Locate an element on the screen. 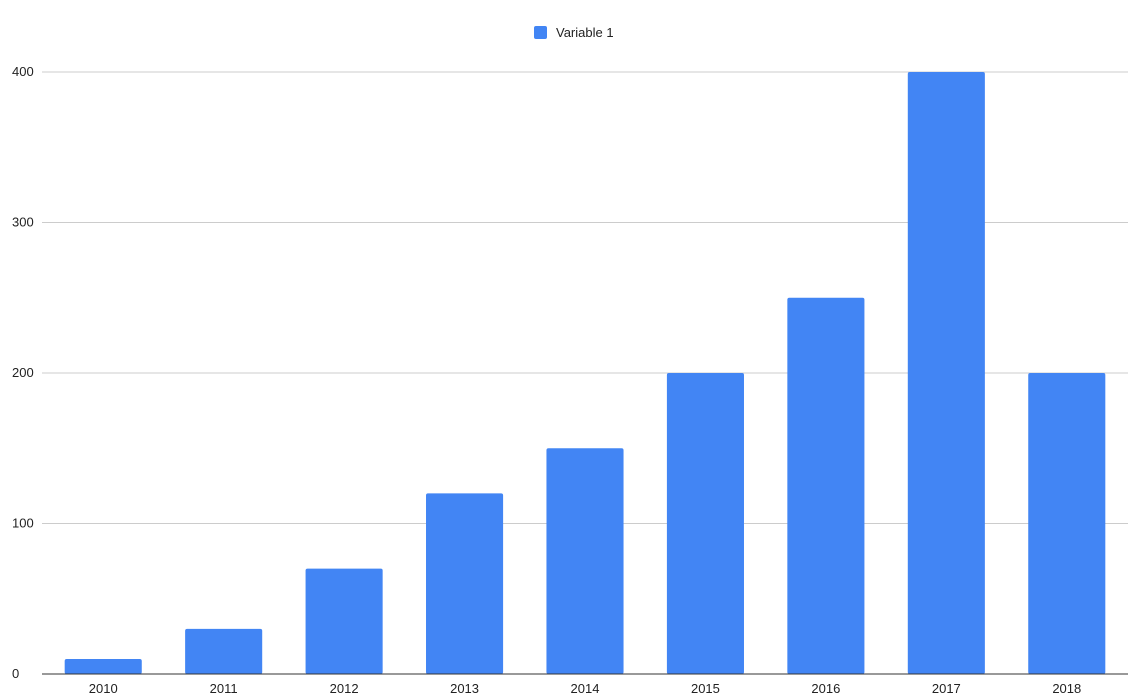 The image size is (1140, 699). x-tick-label: 2013 is located at coordinates (464, 688).